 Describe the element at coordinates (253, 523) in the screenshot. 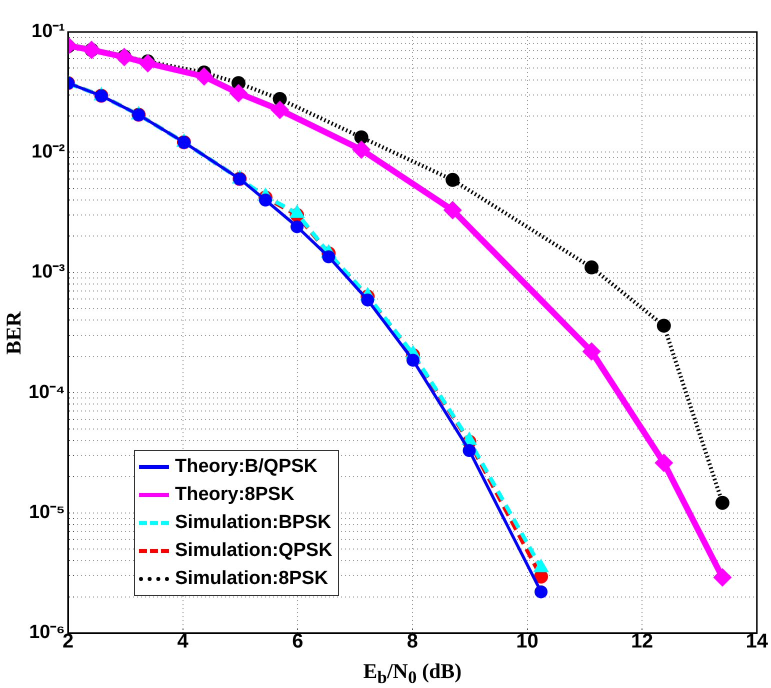

I see `legend-label: Simulation:BPSK` at that location.